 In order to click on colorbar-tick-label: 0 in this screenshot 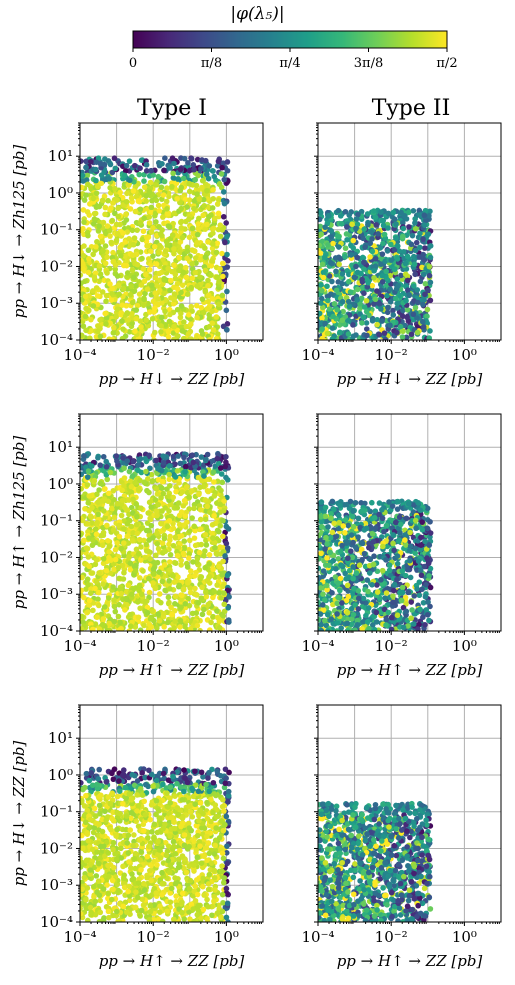, I will do `click(133, 63)`.